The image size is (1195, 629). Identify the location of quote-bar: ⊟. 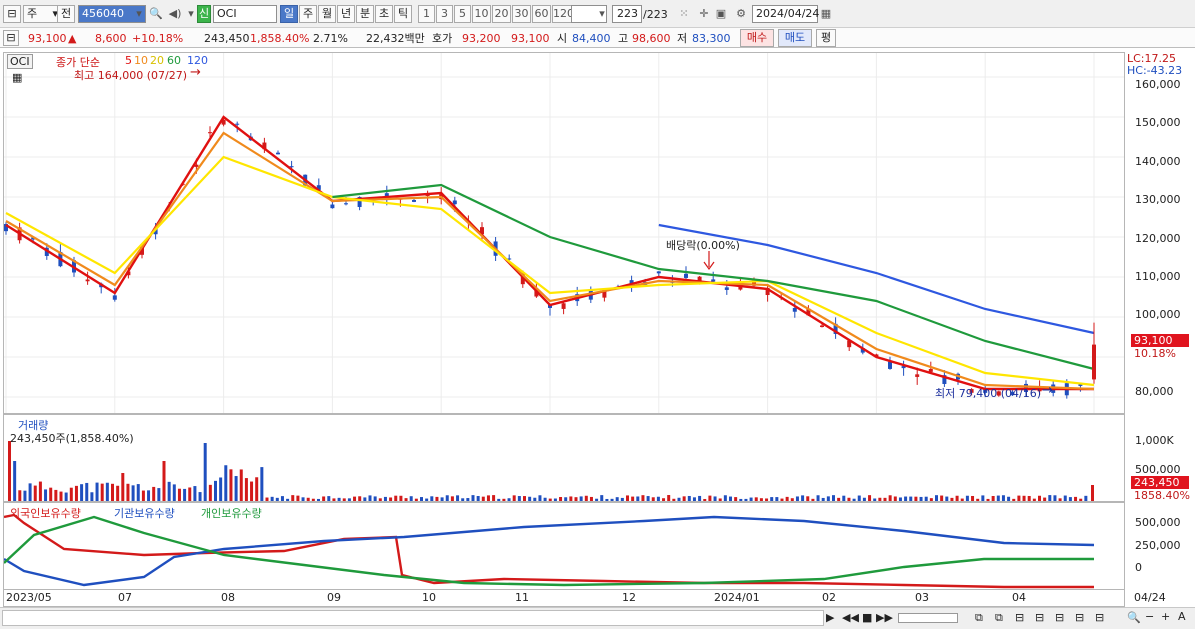
(597, 38).